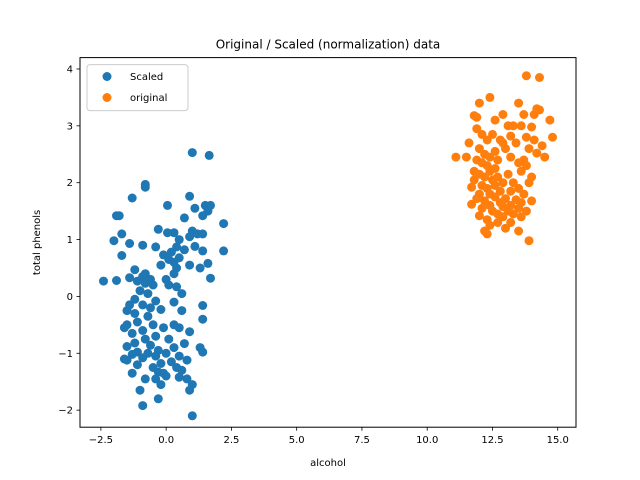 The height and width of the screenshot is (480, 640). What do you see at coordinates (231, 440) in the screenshot?
I see `x-tick-label: 2.5` at bounding box center [231, 440].